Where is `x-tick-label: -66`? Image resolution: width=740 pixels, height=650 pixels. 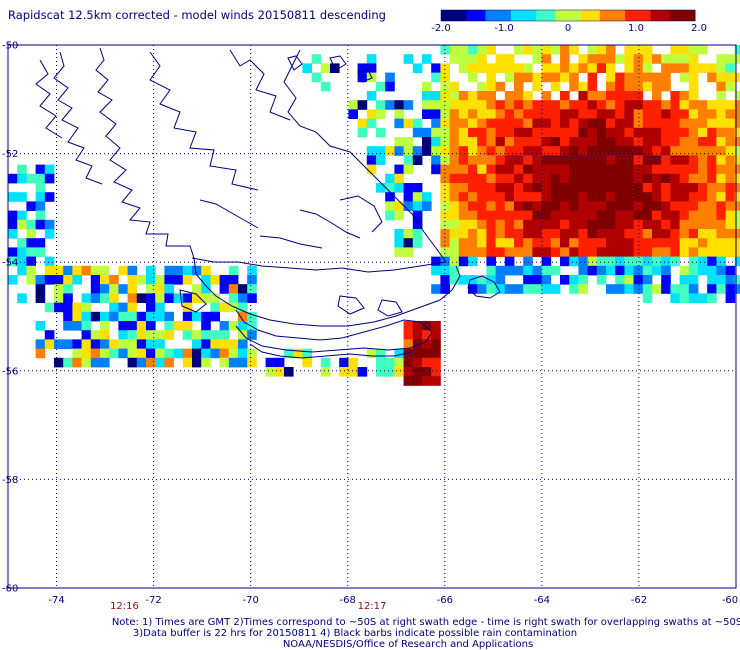
x-tick-label: -66 is located at coordinates (445, 600).